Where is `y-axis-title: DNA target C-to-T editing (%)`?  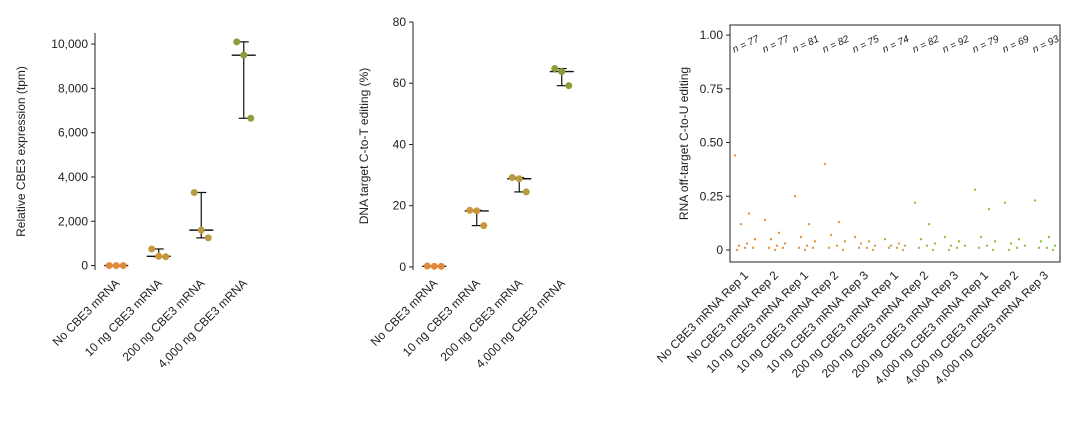 y-axis-title: DNA target C-to-T editing (%) is located at coordinates (364, 146).